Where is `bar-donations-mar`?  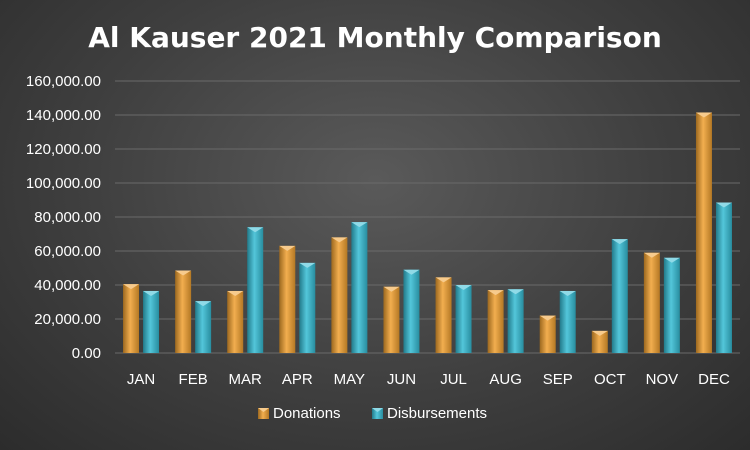
bar-donations-mar is located at coordinates (235, 321).